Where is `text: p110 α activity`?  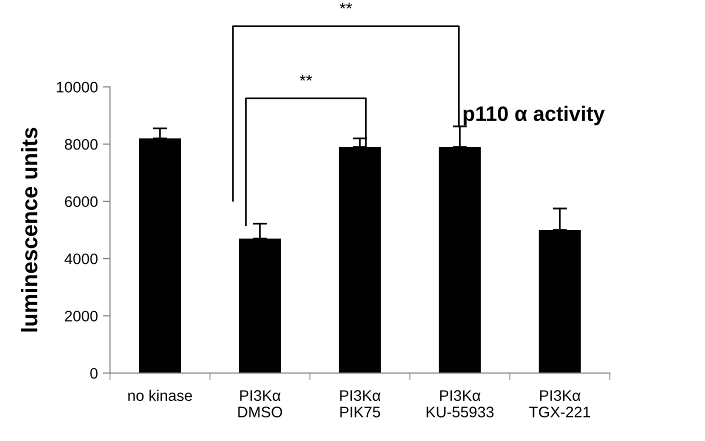 text: p110 α activity is located at coordinates (534, 116).